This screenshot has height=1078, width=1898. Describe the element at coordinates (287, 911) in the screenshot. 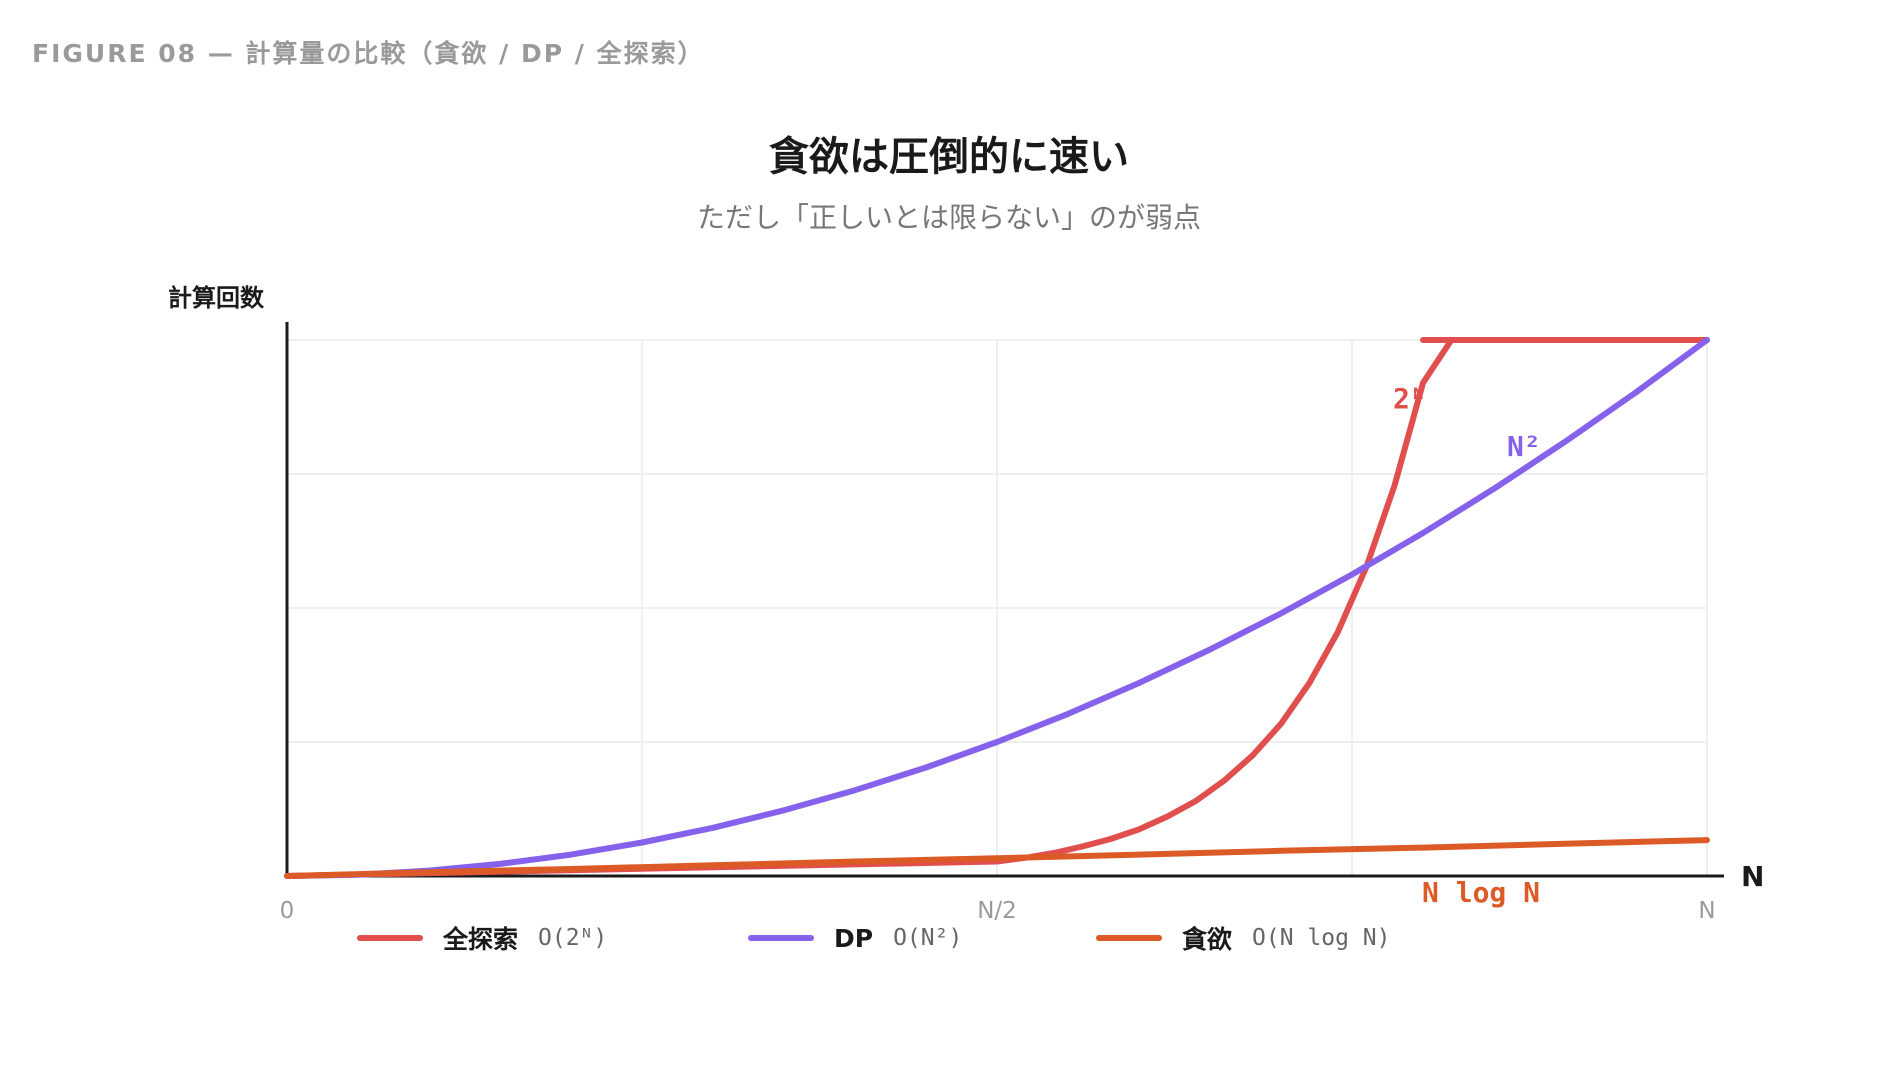

I see `x-tick-label-0: 0` at that location.